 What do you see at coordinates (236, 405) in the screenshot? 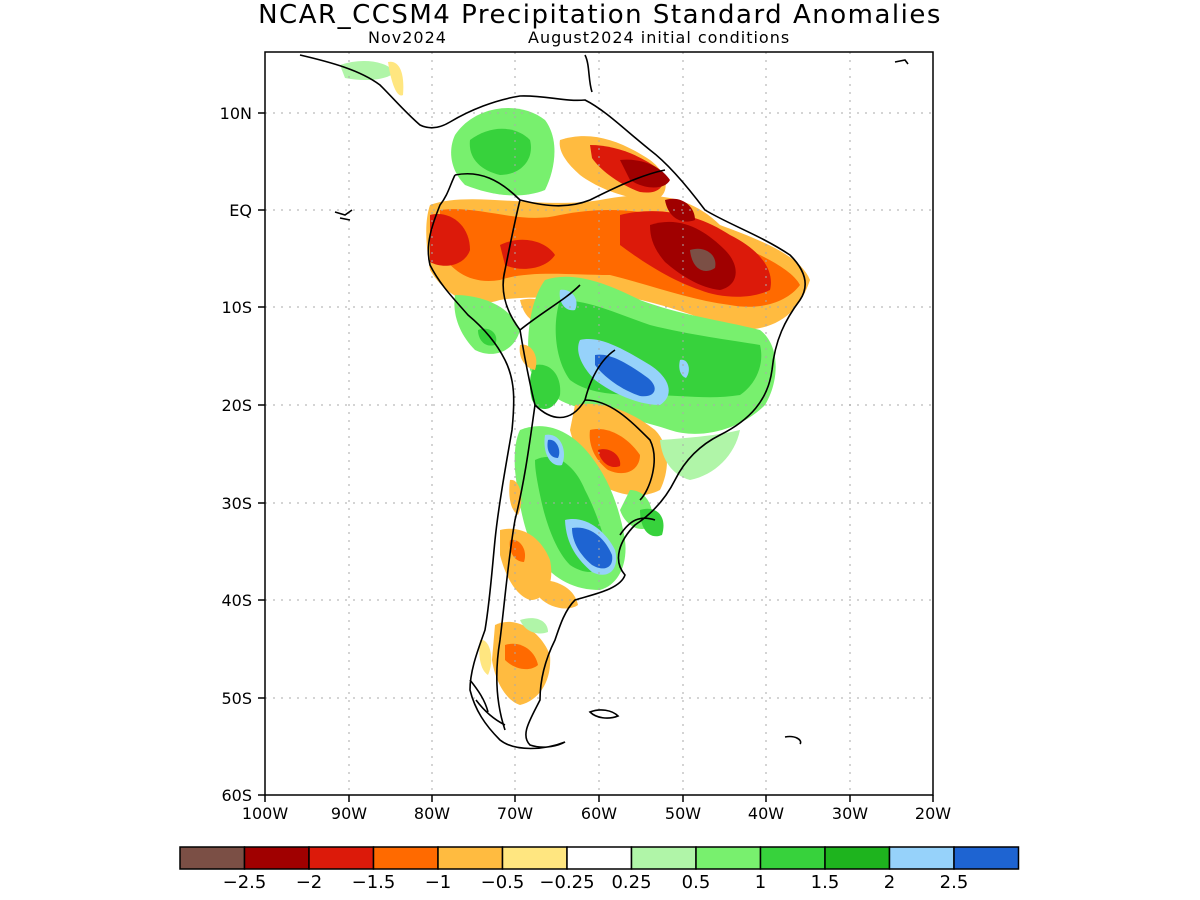
I see `lat-label: 20S` at bounding box center [236, 405].